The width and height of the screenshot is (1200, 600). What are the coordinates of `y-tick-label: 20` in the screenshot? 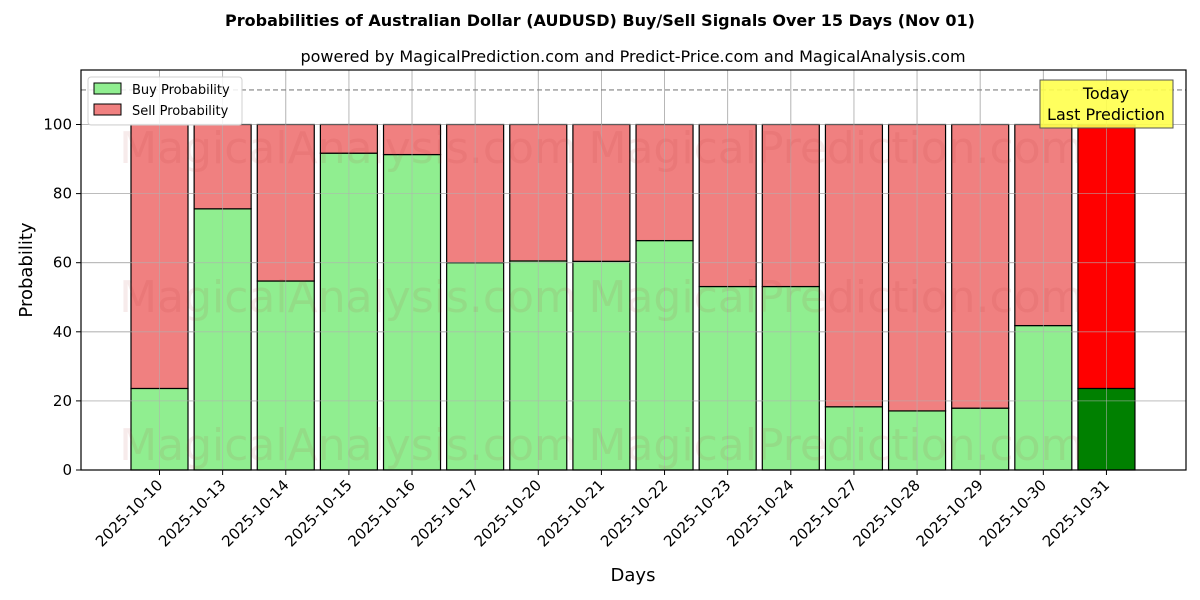 It's located at (62, 401).